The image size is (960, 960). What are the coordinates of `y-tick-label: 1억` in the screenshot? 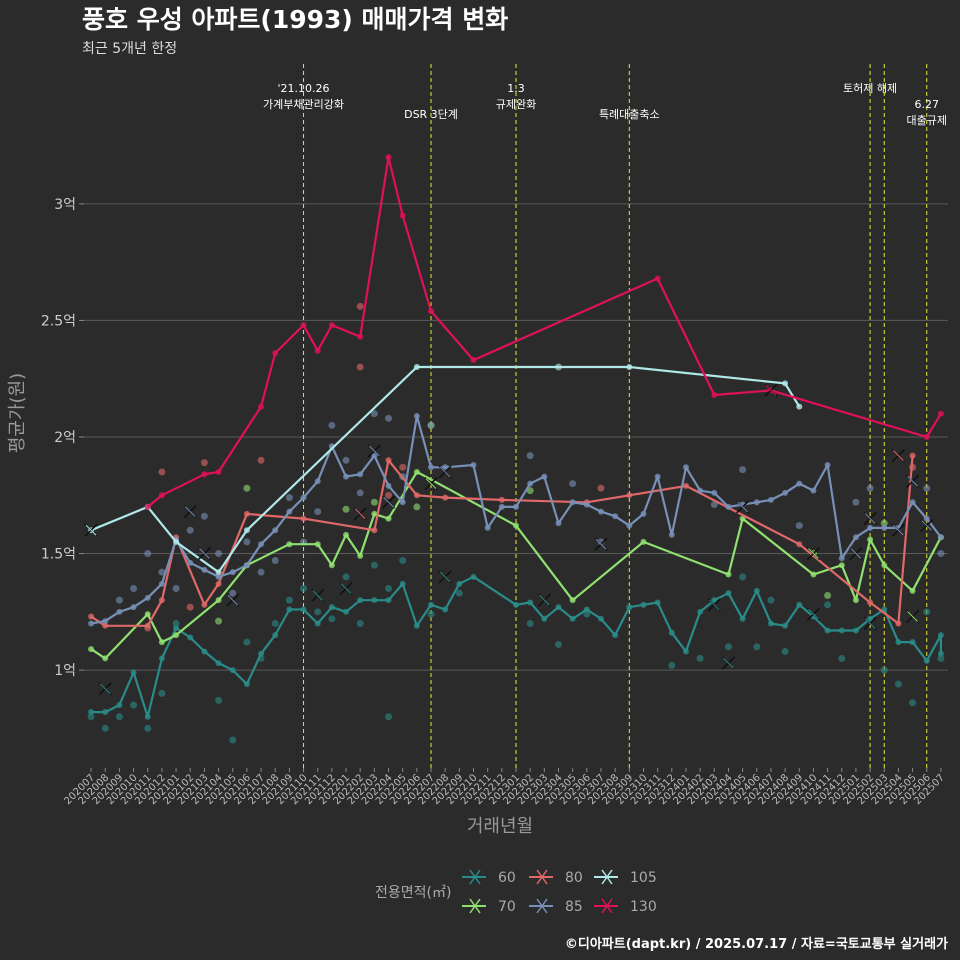 It's located at (65, 671).